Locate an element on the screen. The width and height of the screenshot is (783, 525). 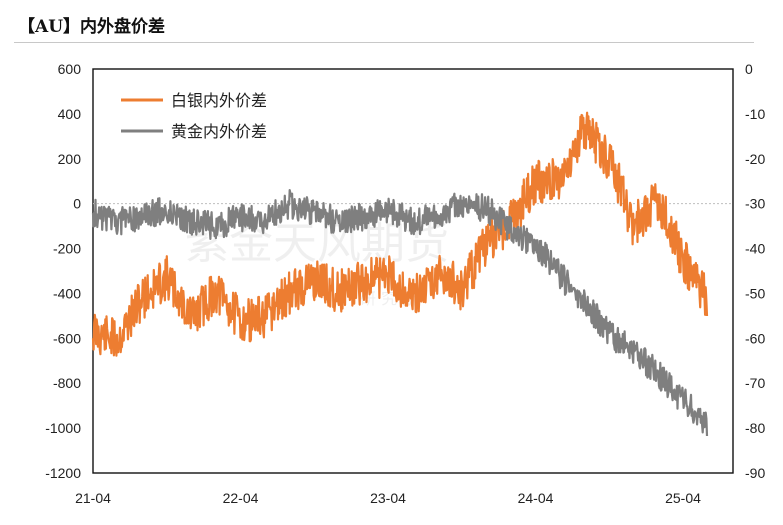
right-axis-tick-label: -40 is located at coordinates (755, 249).